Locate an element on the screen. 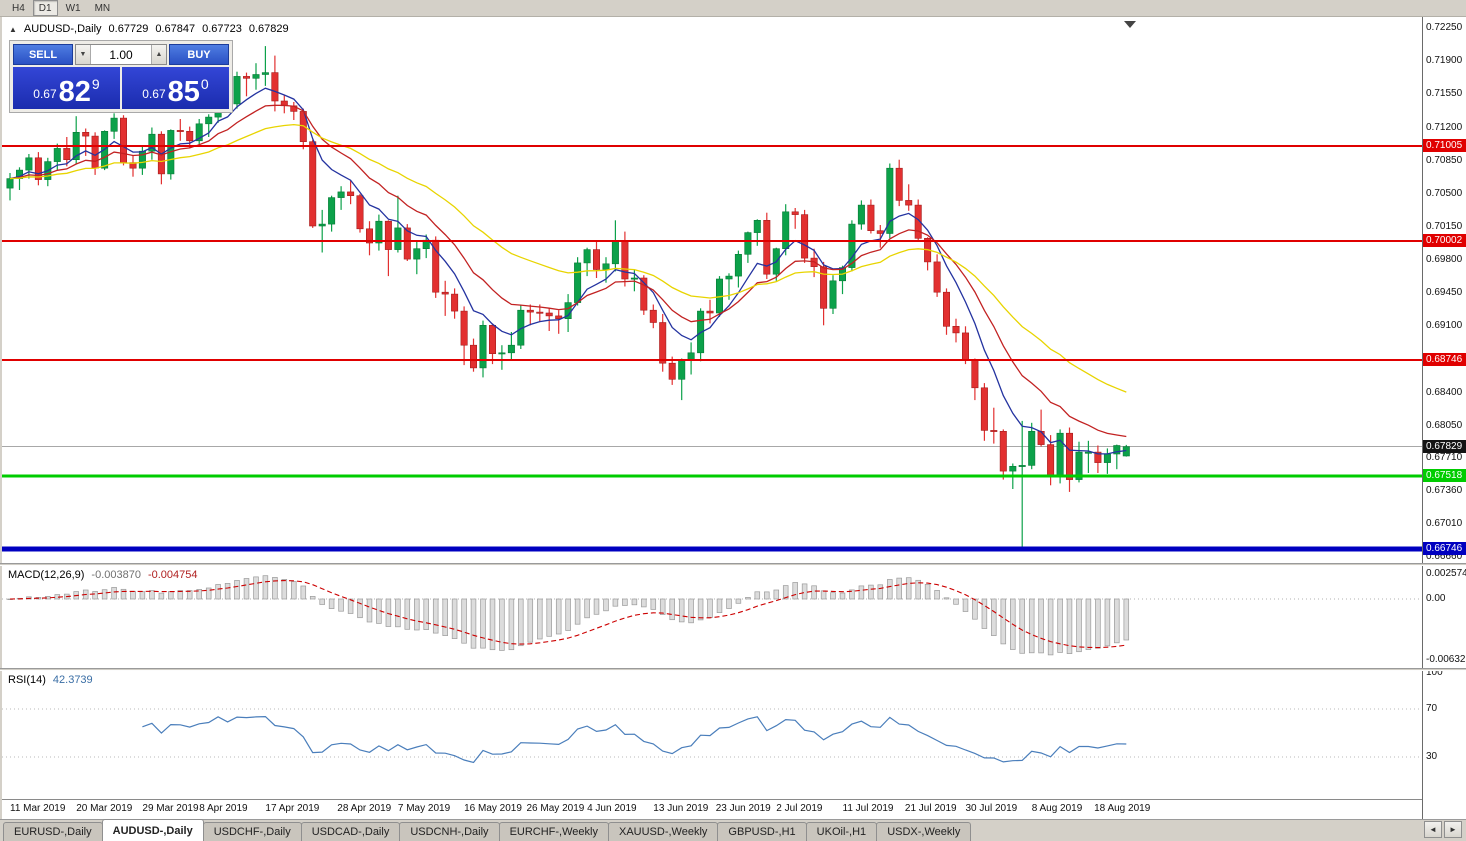  chart-tab-eurchf: EURCHF-,Weekly is located at coordinates (553, 831).